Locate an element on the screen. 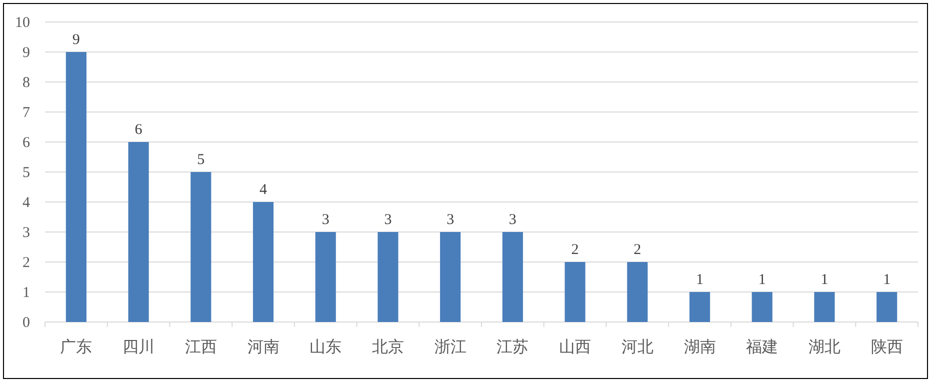 The image size is (931, 384). x-tick-label: 河北 is located at coordinates (637, 347).